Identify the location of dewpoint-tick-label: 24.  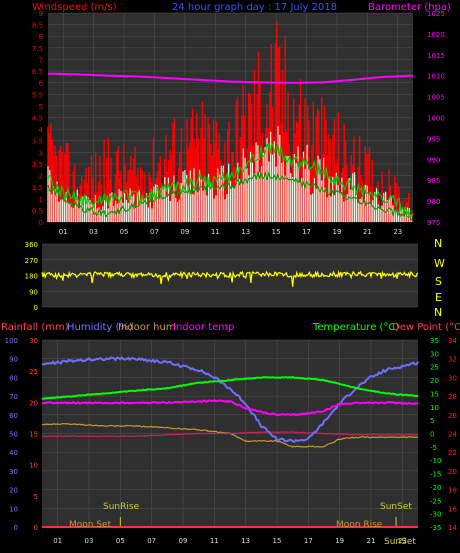
(452, 435).